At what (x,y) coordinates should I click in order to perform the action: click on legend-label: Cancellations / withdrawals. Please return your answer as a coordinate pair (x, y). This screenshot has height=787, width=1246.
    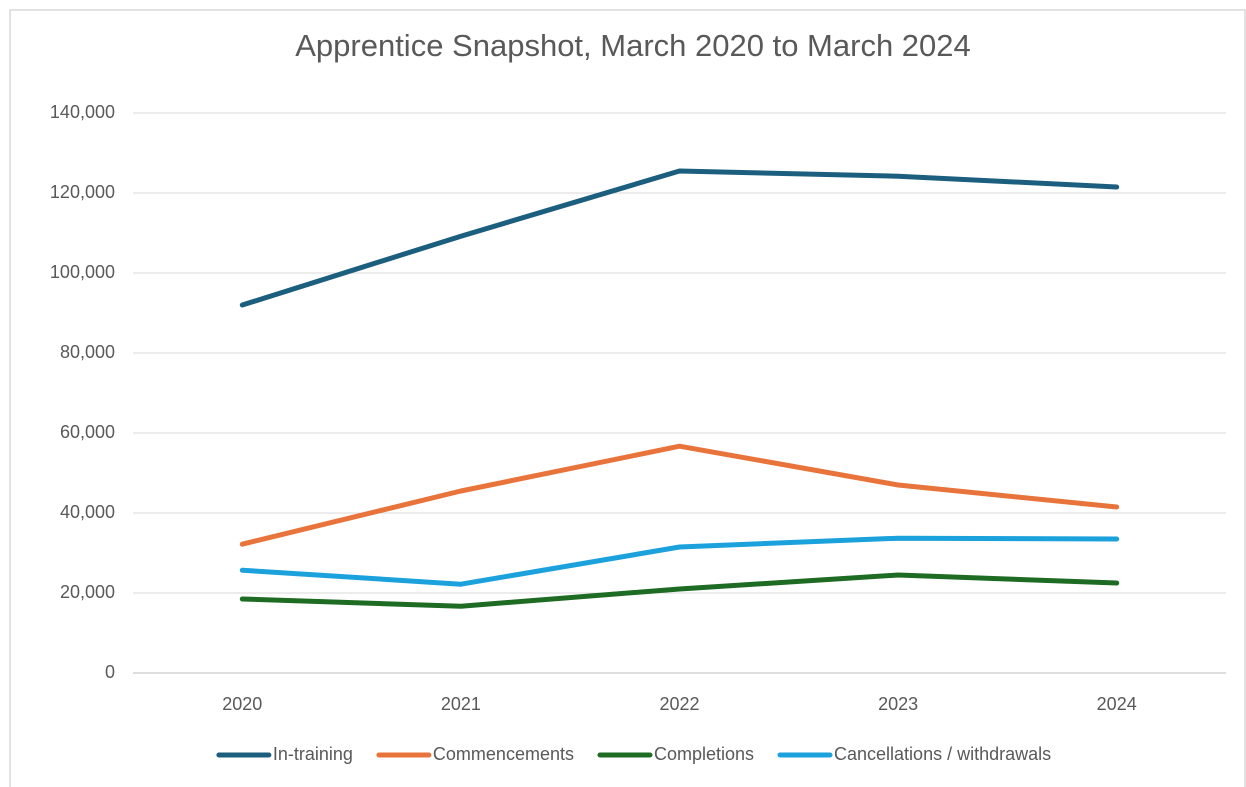
    Looking at the image, I should click on (942, 754).